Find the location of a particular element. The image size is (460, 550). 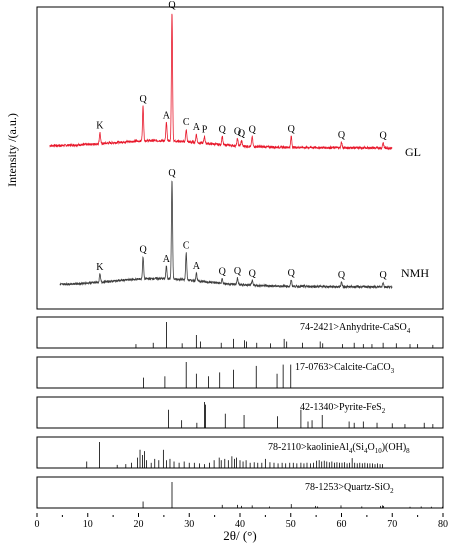

x-axis: 0 10 20 30 40 50 60 70 80 is located at coordinates (241, 521).